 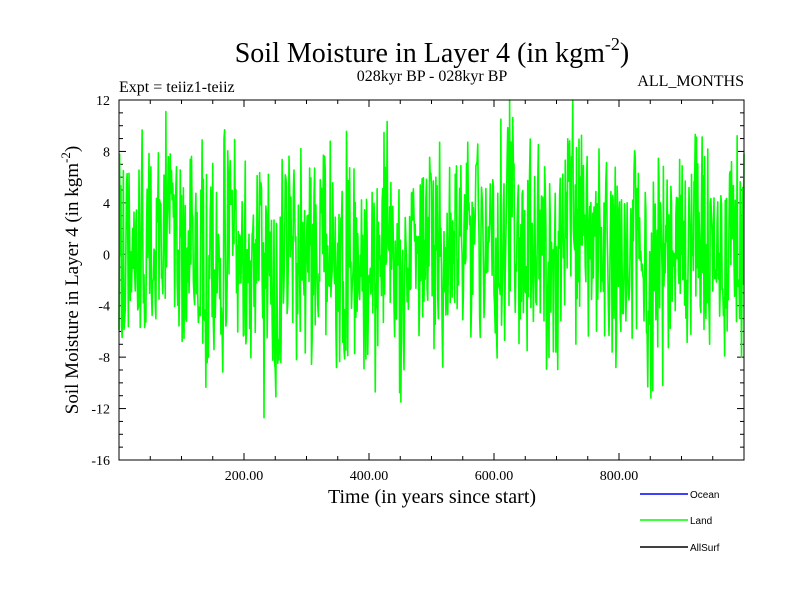 What do you see at coordinates (680, 522) in the screenshot?
I see `chart-legend: Ocean Land AllSurf` at bounding box center [680, 522].